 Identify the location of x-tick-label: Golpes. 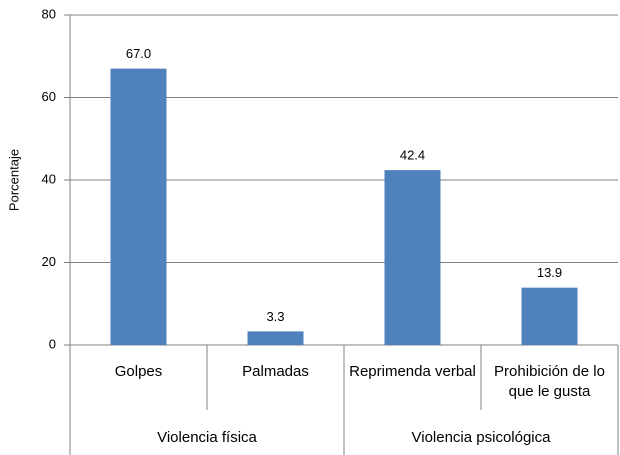
(138, 371).